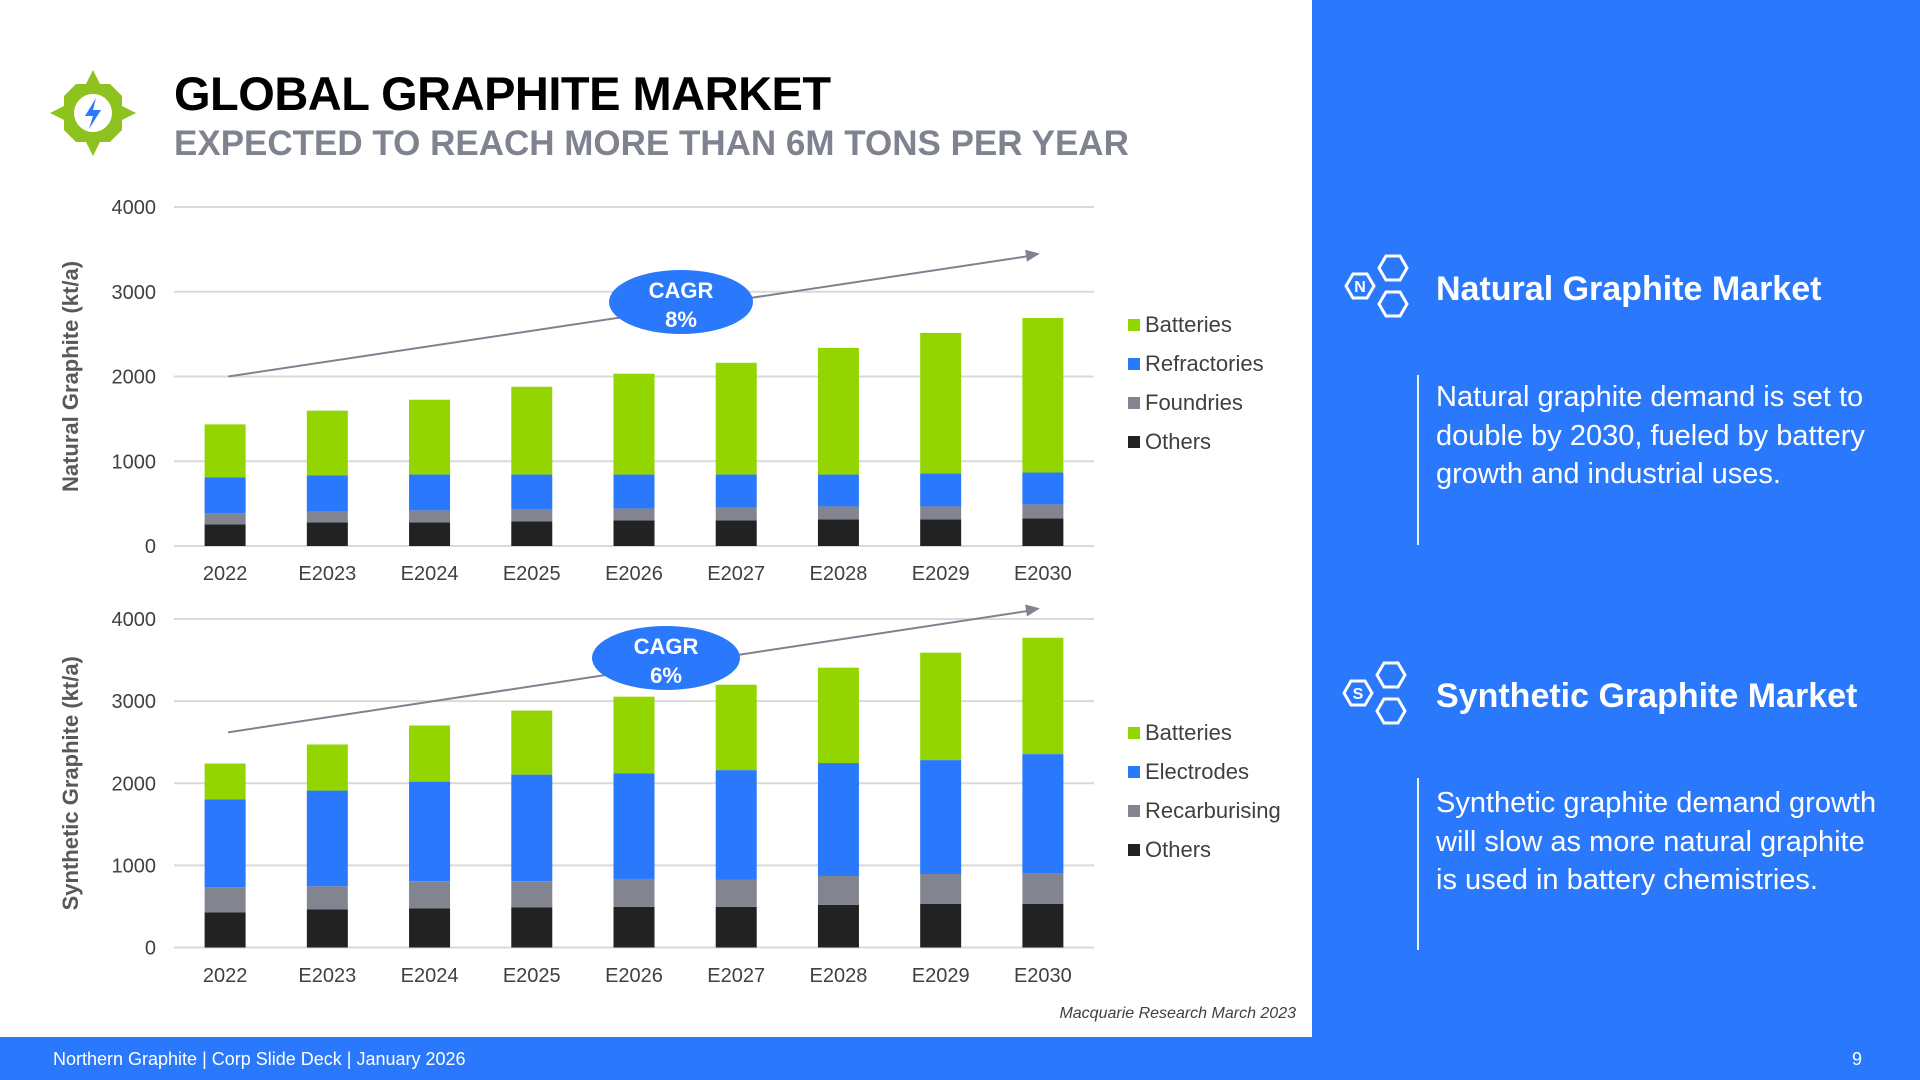 Image resolution: width=1920 pixels, height=1080 pixels. Describe the element at coordinates (93, 113) in the screenshot. I see `compass-lightning-logo-icon` at that location.